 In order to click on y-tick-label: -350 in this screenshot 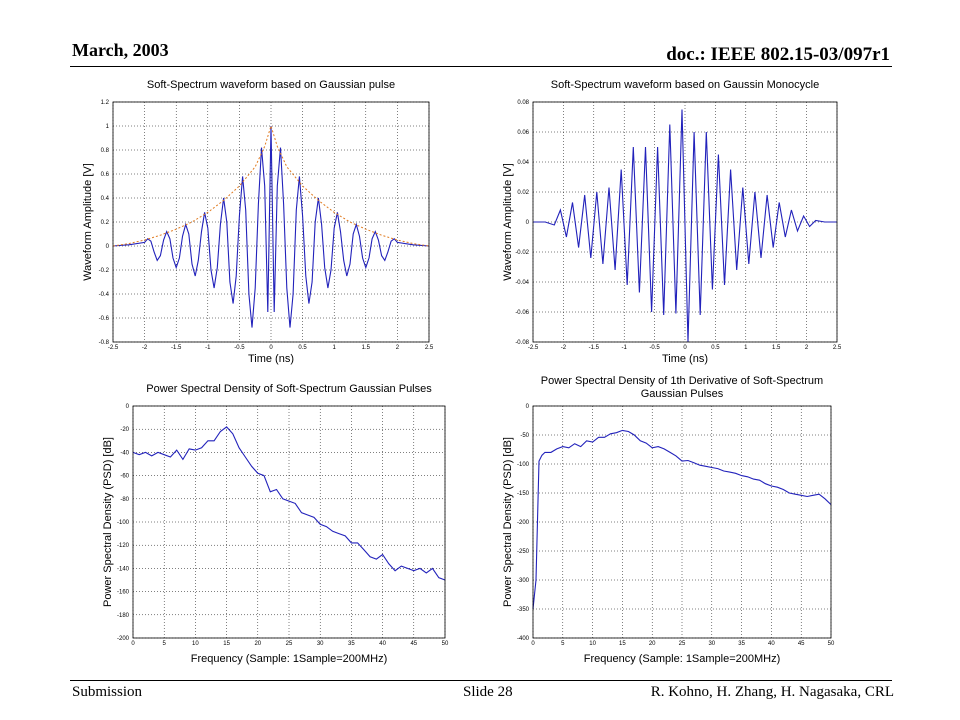, I will do `click(523, 610)`.